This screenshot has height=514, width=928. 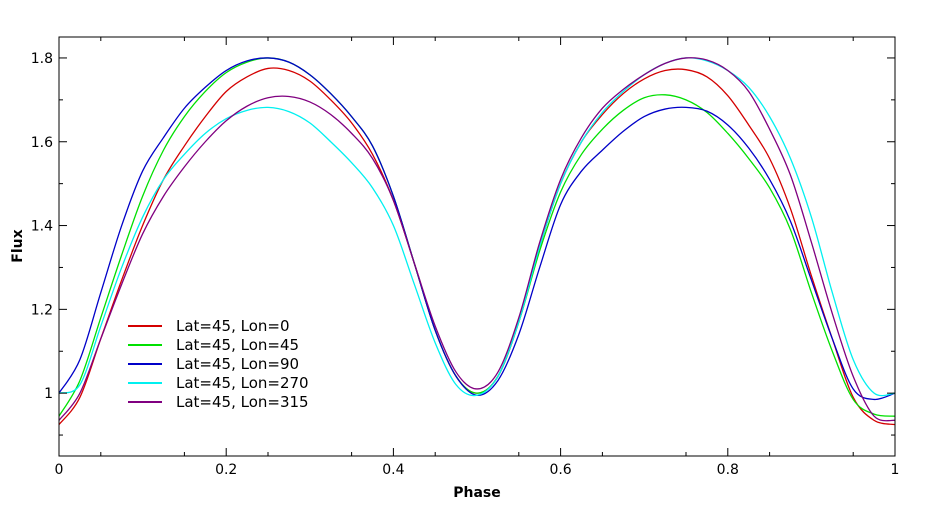 What do you see at coordinates (59, 470) in the screenshot?
I see `x-tick-label: 0` at bounding box center [59, 470].